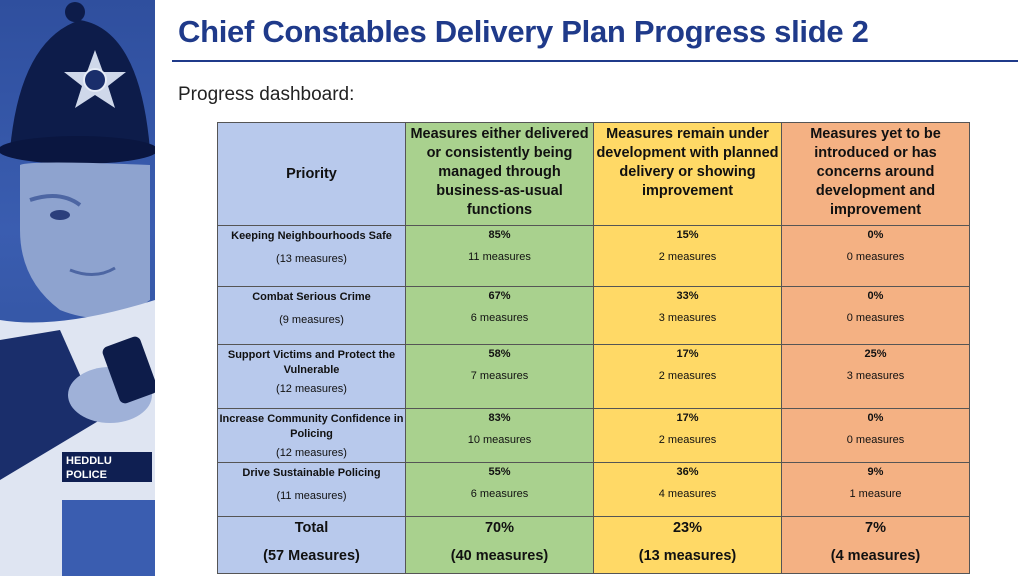  Describe the element at coordinates (266, 94) in the screenshot. I see `page-subtitle: Progress dashboard:` at that location.